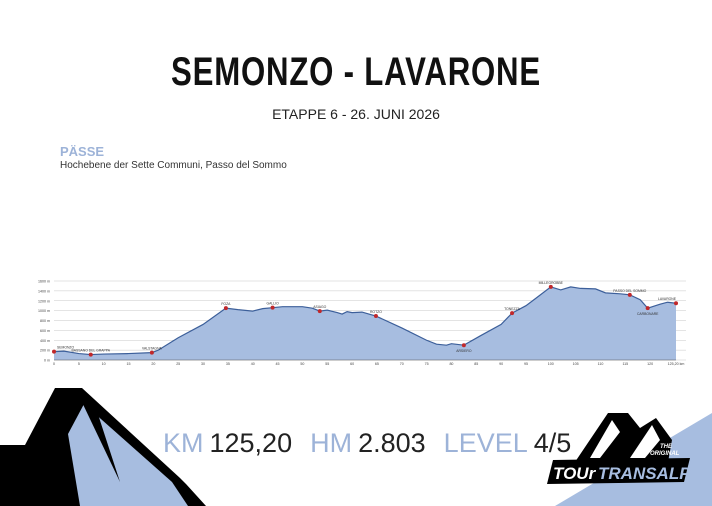 This screenshot has width=712, height=506. Describe the element at coordinates (551, 283) in the screenshot. I see `waypoint-label: MILLEGROBBE` at that location.